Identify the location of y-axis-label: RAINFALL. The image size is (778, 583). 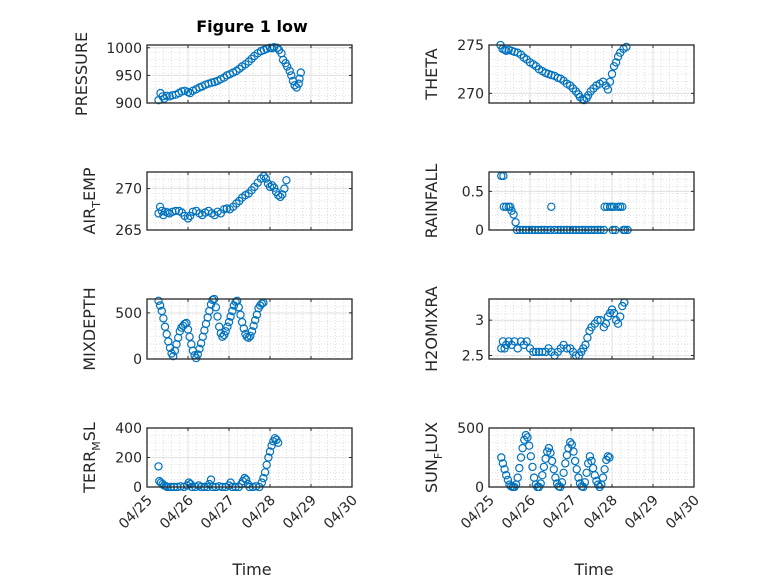
(431, 201).